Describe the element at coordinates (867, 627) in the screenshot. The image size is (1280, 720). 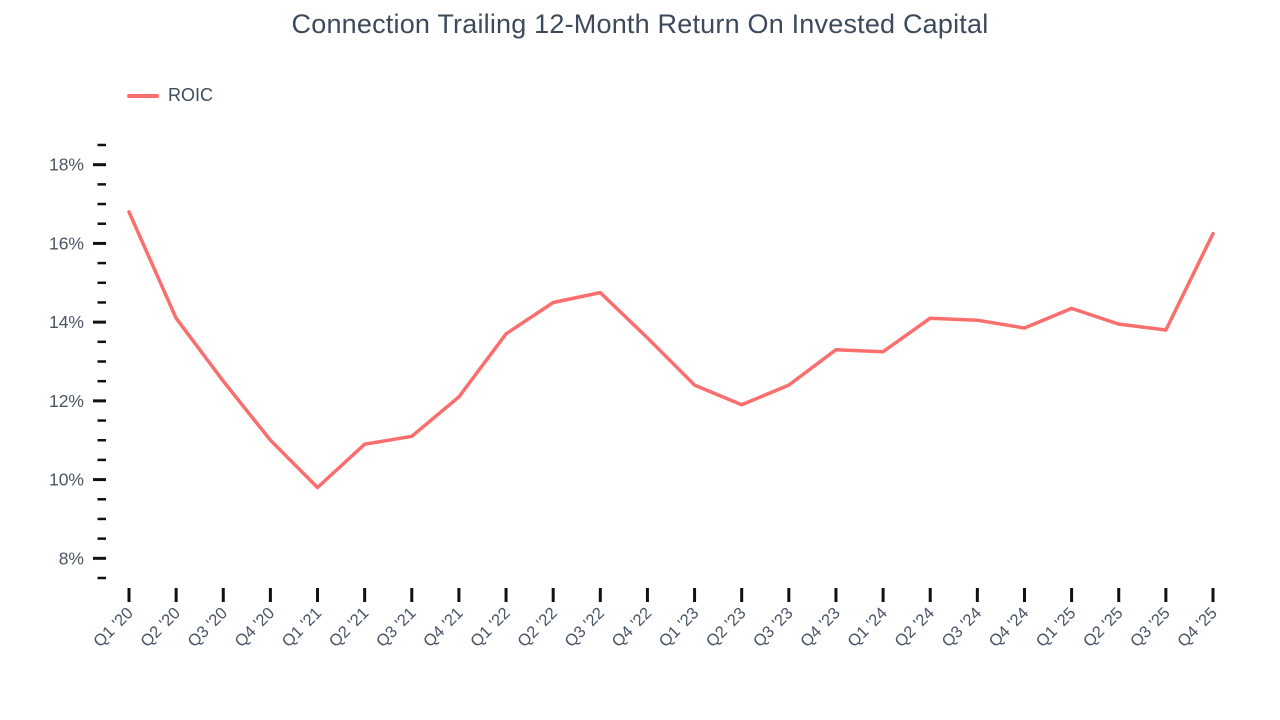
I see `x-axis-label: Q1 '24` at that location.